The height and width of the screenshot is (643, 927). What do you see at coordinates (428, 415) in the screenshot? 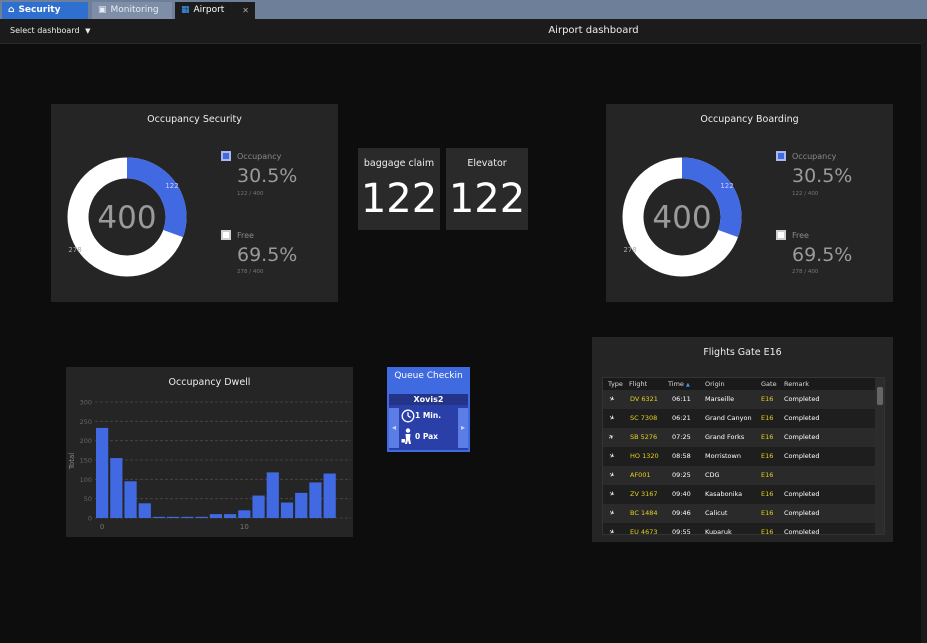
I see `queue-wait-time: 1 Min.` at bounding box center [428, 415].